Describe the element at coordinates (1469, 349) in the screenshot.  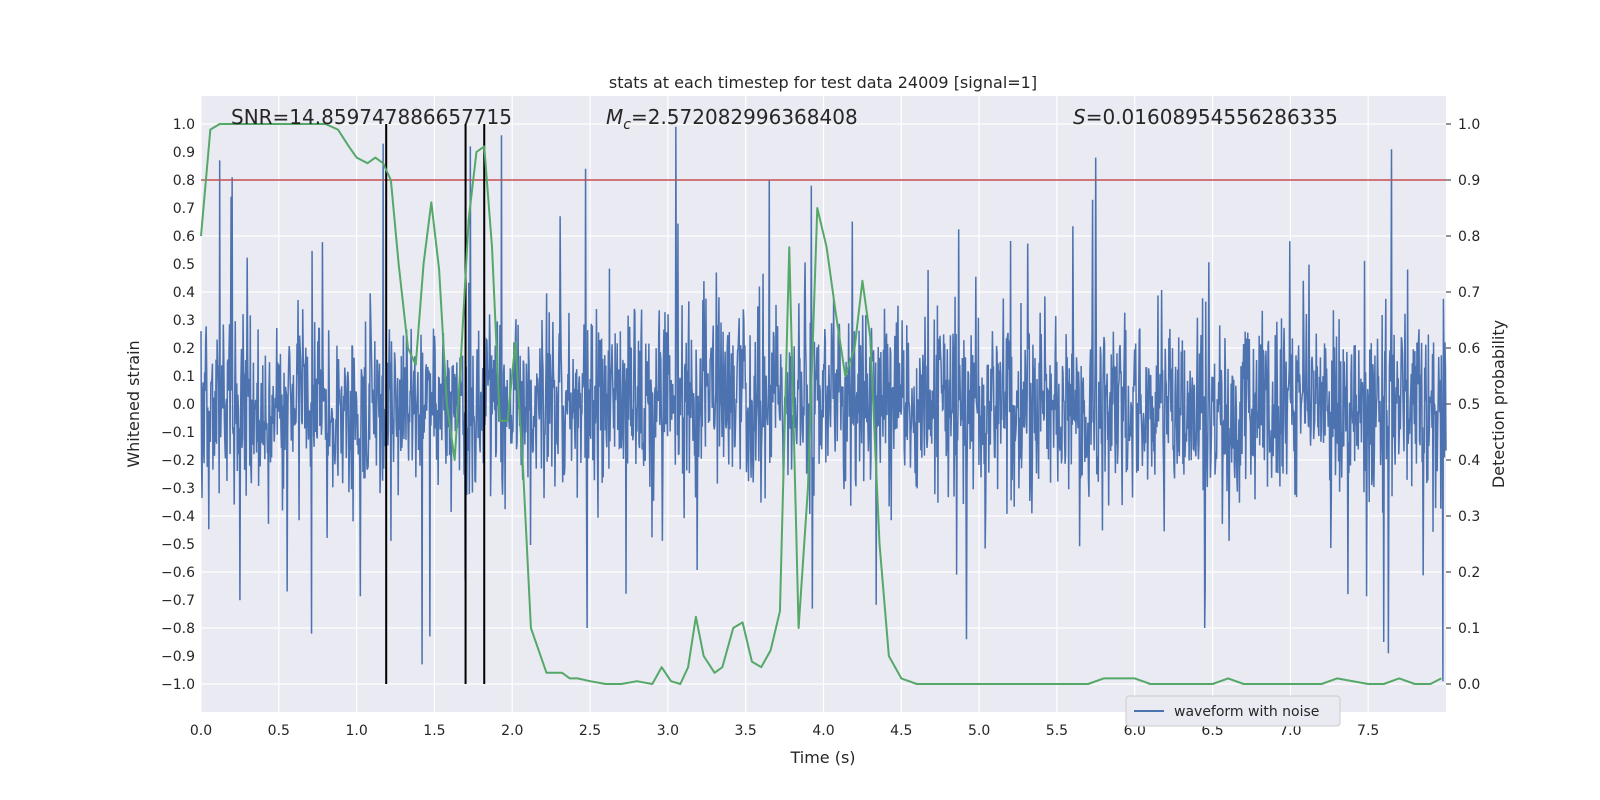
I see `y2-tick-label: 0.6` at that location.